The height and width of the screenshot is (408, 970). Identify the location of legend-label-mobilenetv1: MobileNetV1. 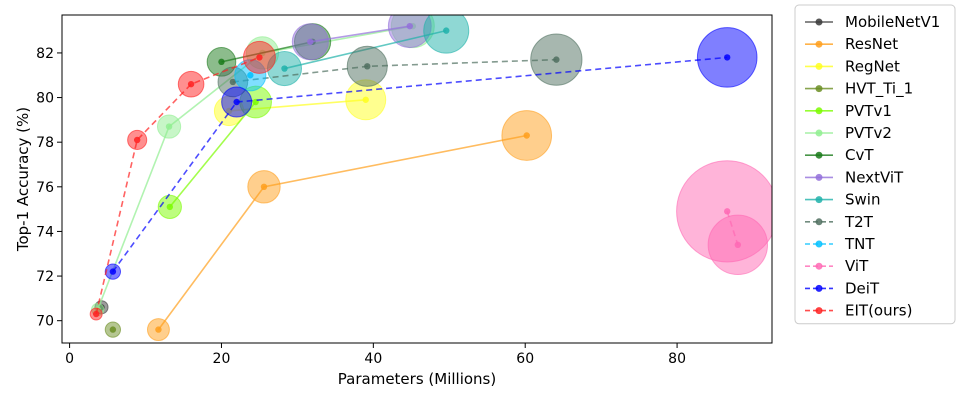
(892, 22).